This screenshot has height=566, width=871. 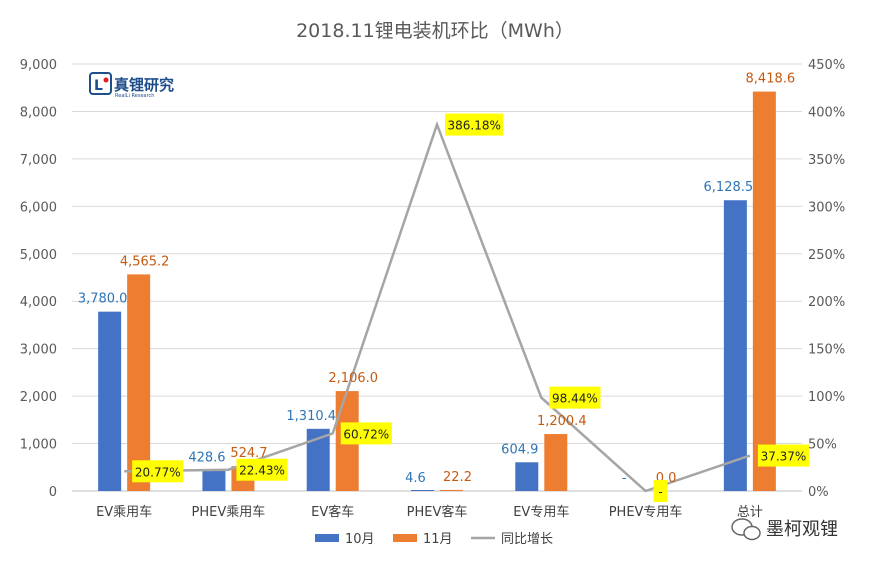 I want to click on y-left-tick-label: 0, so click(x=53, y=492).